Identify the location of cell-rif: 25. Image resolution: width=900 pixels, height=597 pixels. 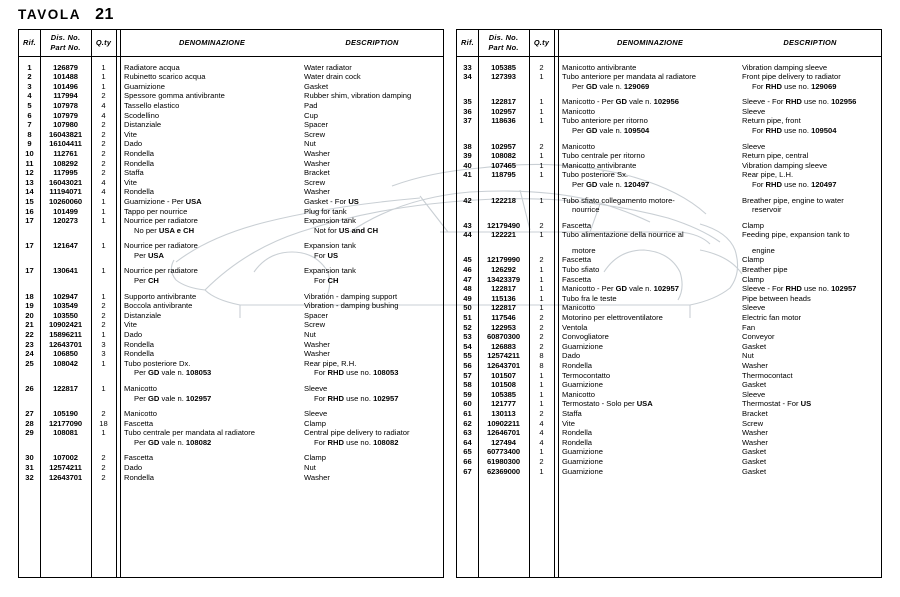
(29, 363).